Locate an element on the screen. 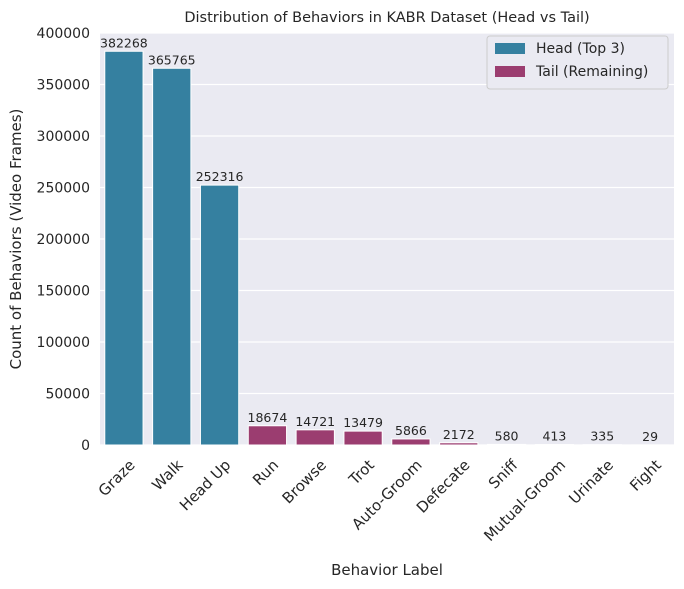 Image resolution: width=684 pixels, height=589 pixels. y-tick-label: 250000 is located at coordinates (63, 189).